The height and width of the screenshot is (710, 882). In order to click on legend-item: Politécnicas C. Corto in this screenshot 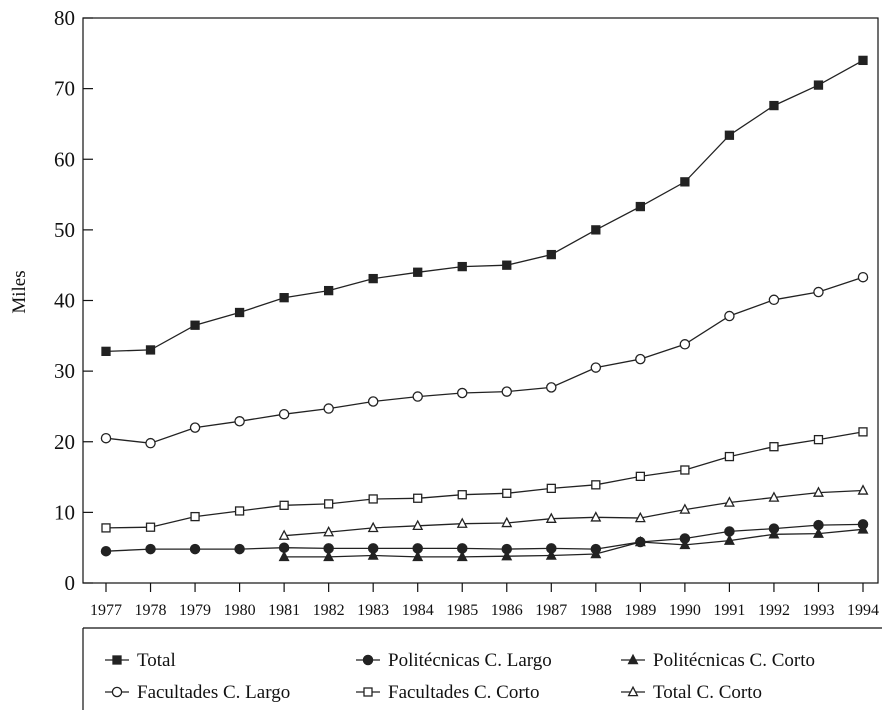, I will do `click(718, 660)`.